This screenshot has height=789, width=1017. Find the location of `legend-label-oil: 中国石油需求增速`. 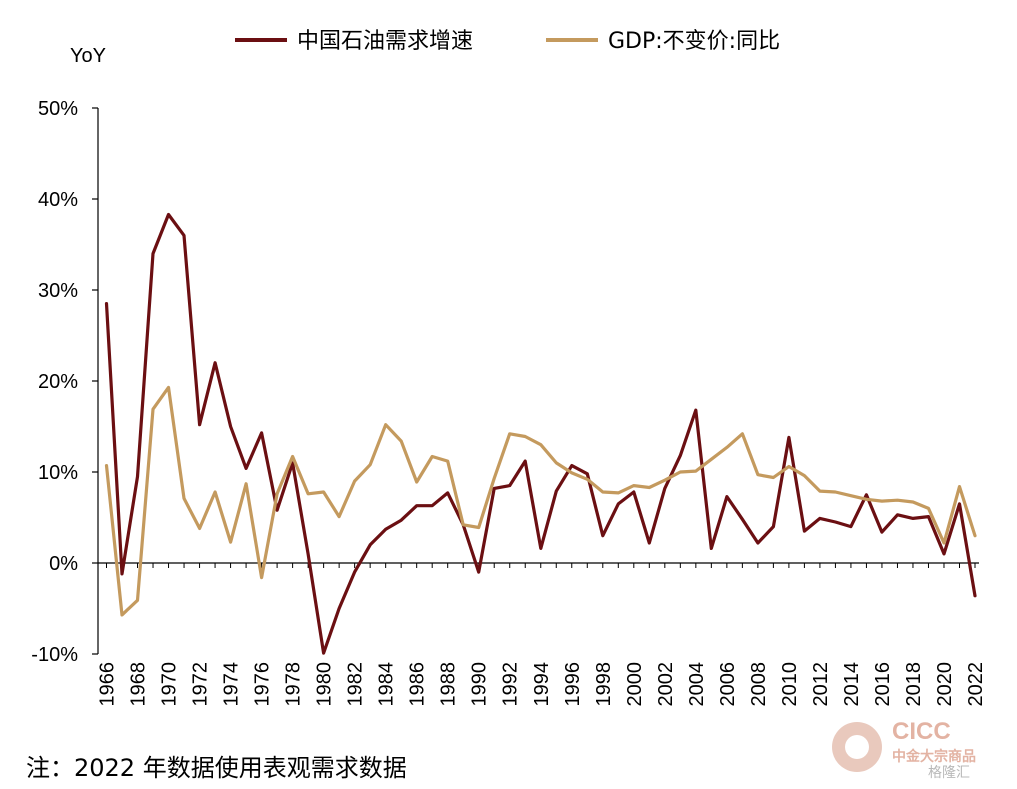

legend-label-oil: 中国石油需求增速 is located at coordinates (385, 41).